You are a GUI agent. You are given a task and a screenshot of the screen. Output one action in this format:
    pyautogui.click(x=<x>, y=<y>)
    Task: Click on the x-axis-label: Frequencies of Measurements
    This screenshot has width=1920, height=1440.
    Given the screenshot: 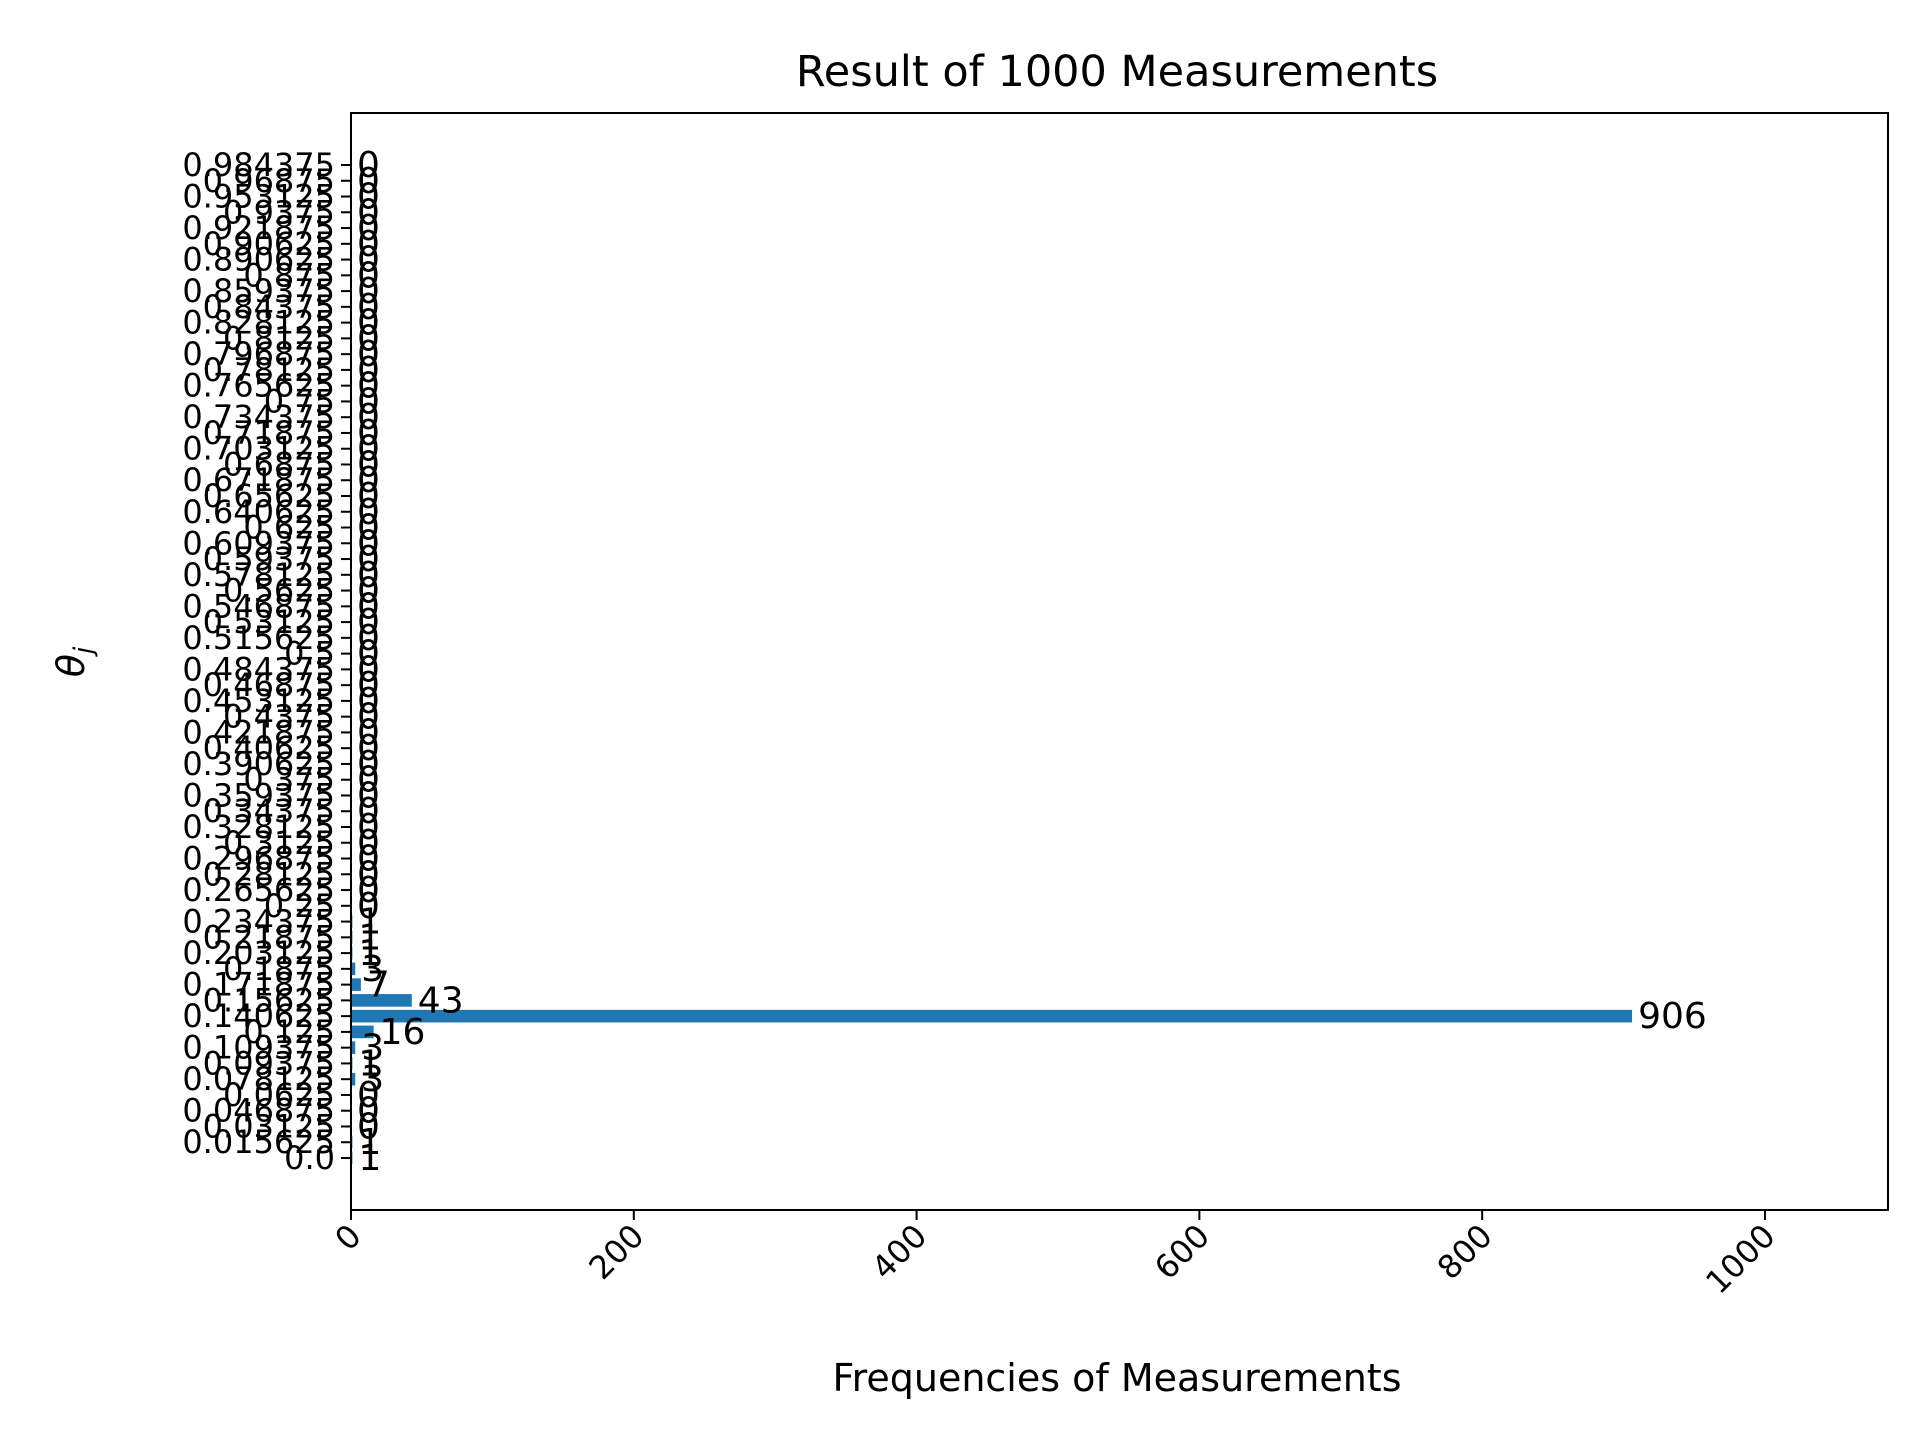 What is the action you would take?
    pyautogui.click(x=1116, y=1378)
    